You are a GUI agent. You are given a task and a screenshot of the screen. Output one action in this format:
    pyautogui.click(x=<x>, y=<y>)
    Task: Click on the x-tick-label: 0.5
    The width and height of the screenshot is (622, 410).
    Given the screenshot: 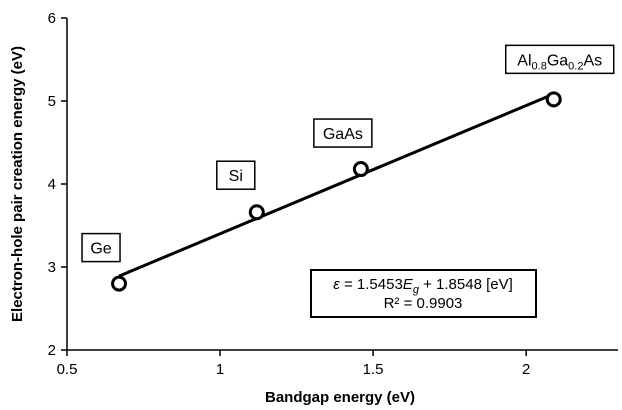 What is the action you would take?
    pyautogui.click(x=67, y=369)
    